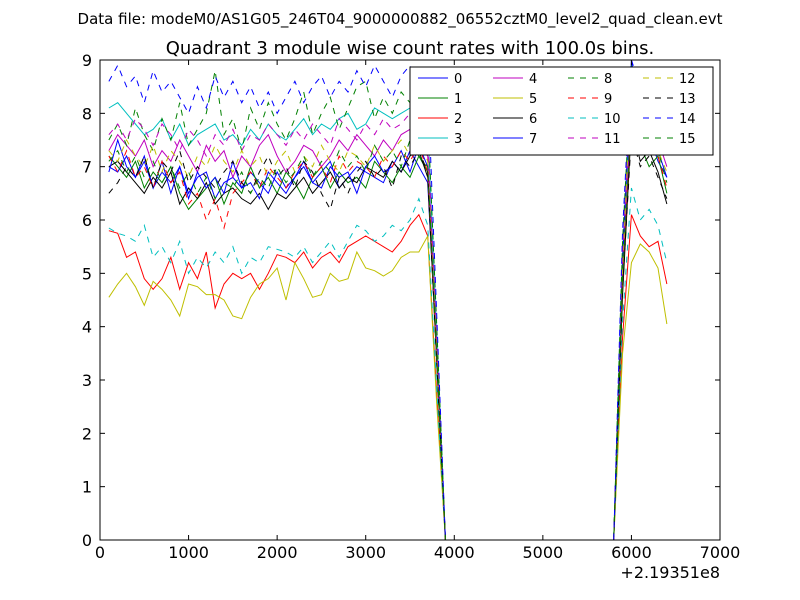 The width and height of the screenshot is (800, 600). What do you see at coordinates (561, 111) in the screenshot?
I see `legend-box` at bounding box center [561, 111].